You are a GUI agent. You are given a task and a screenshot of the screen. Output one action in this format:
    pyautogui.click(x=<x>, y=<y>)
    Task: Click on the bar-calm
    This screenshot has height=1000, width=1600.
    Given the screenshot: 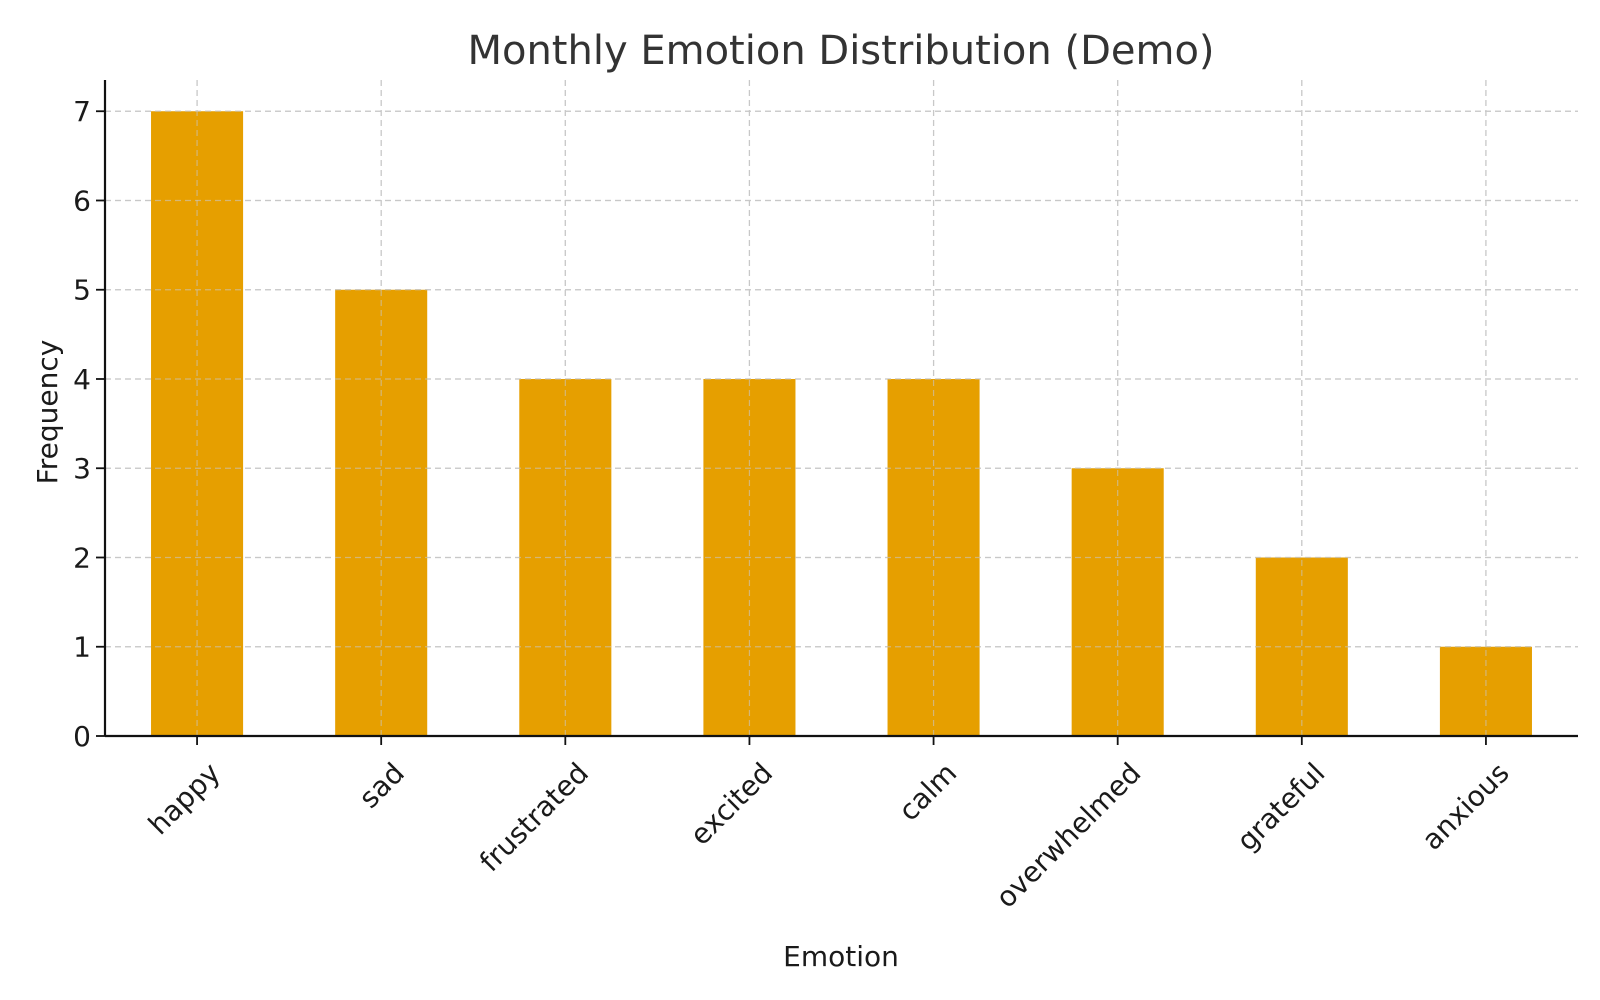 What is the action you would take?
    pyautogui.click(x=933, y=557)
    